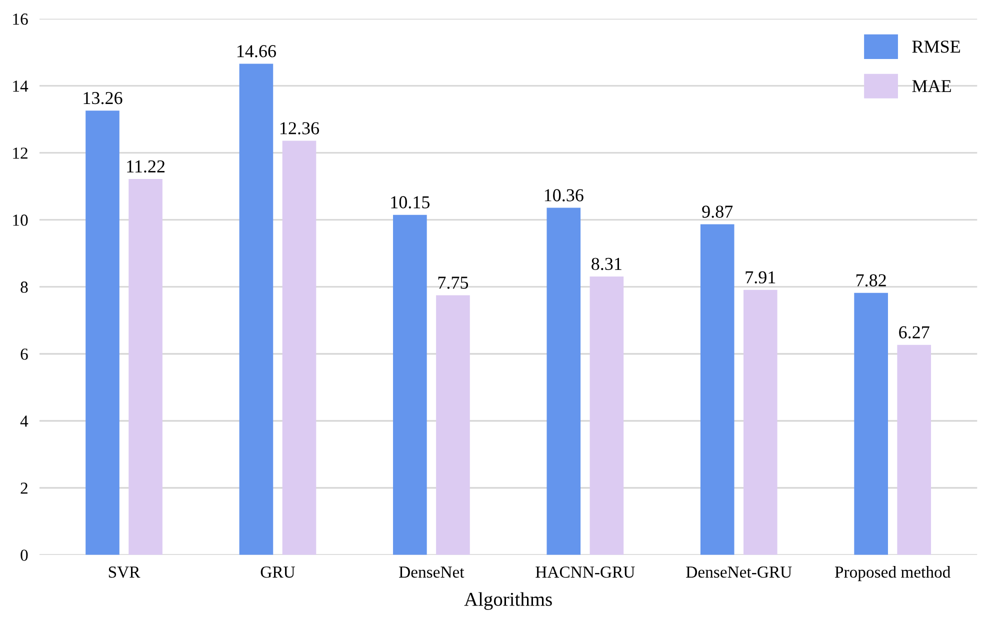 This screenshot has width=987, height=627. I want to click on y-tick-label: 14, so click(20, 86).